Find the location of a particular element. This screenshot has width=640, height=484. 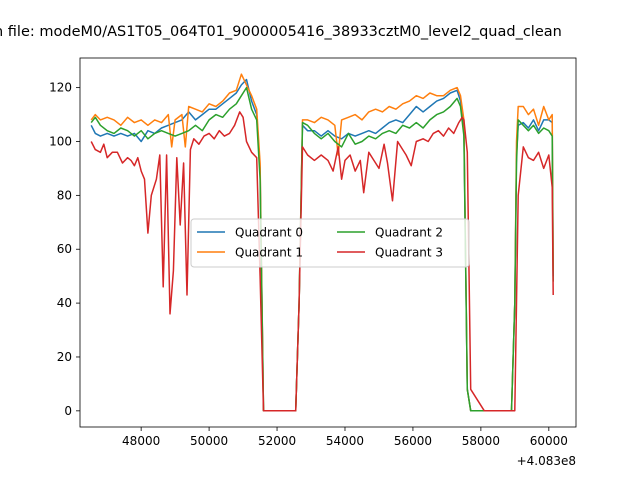

x-tick-label: 52000 is located at coordinates (277, 441).